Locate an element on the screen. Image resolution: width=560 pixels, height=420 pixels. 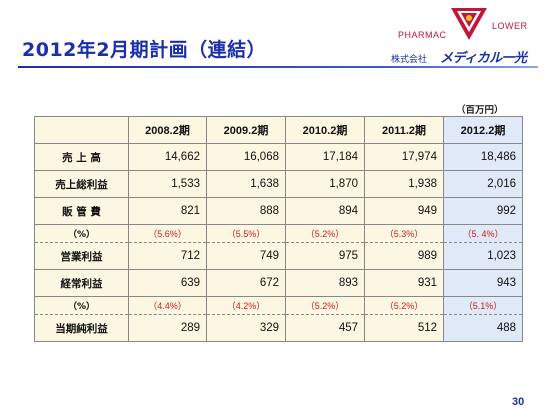
column-header: 2011.2期 is located at coordinates (404, 130).